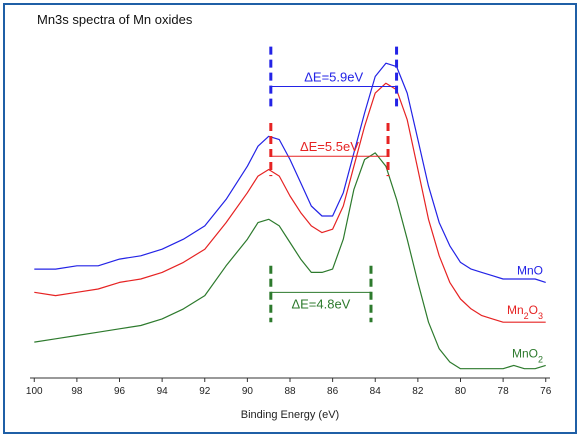 The image size is (582, 439). What do you see at coordinates (34, 391) in the screenshot?
I see `x-tick-label: 100` at bounding box center [34, 391].